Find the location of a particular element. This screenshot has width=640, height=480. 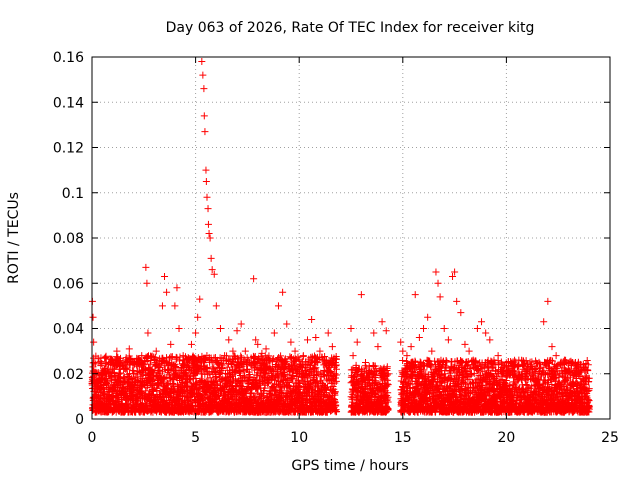

dense-band-markers is located at coordinates (340, 384).